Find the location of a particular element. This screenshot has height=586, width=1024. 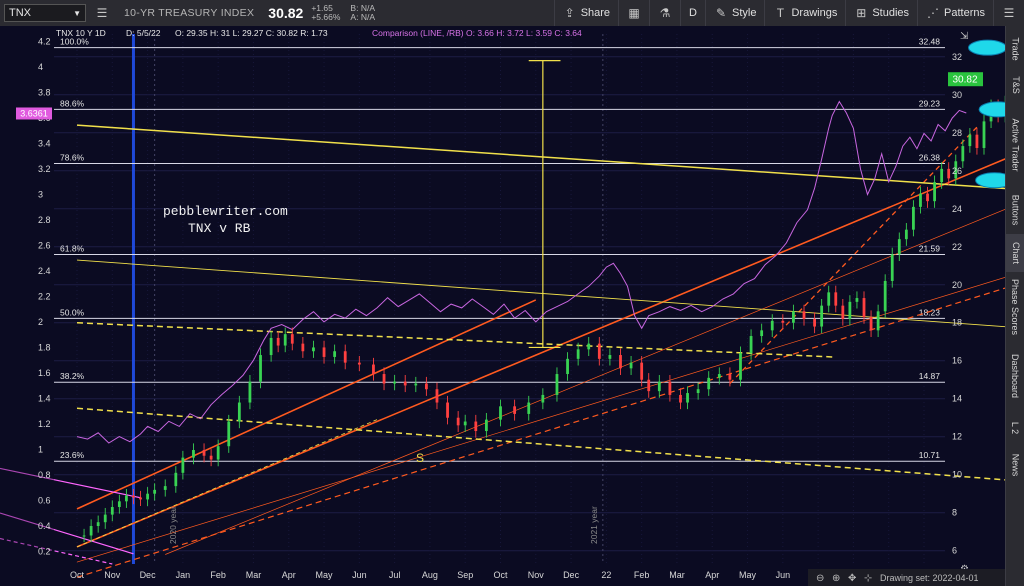

more-options-button: ☰ is located at coordinates (1008, 13).